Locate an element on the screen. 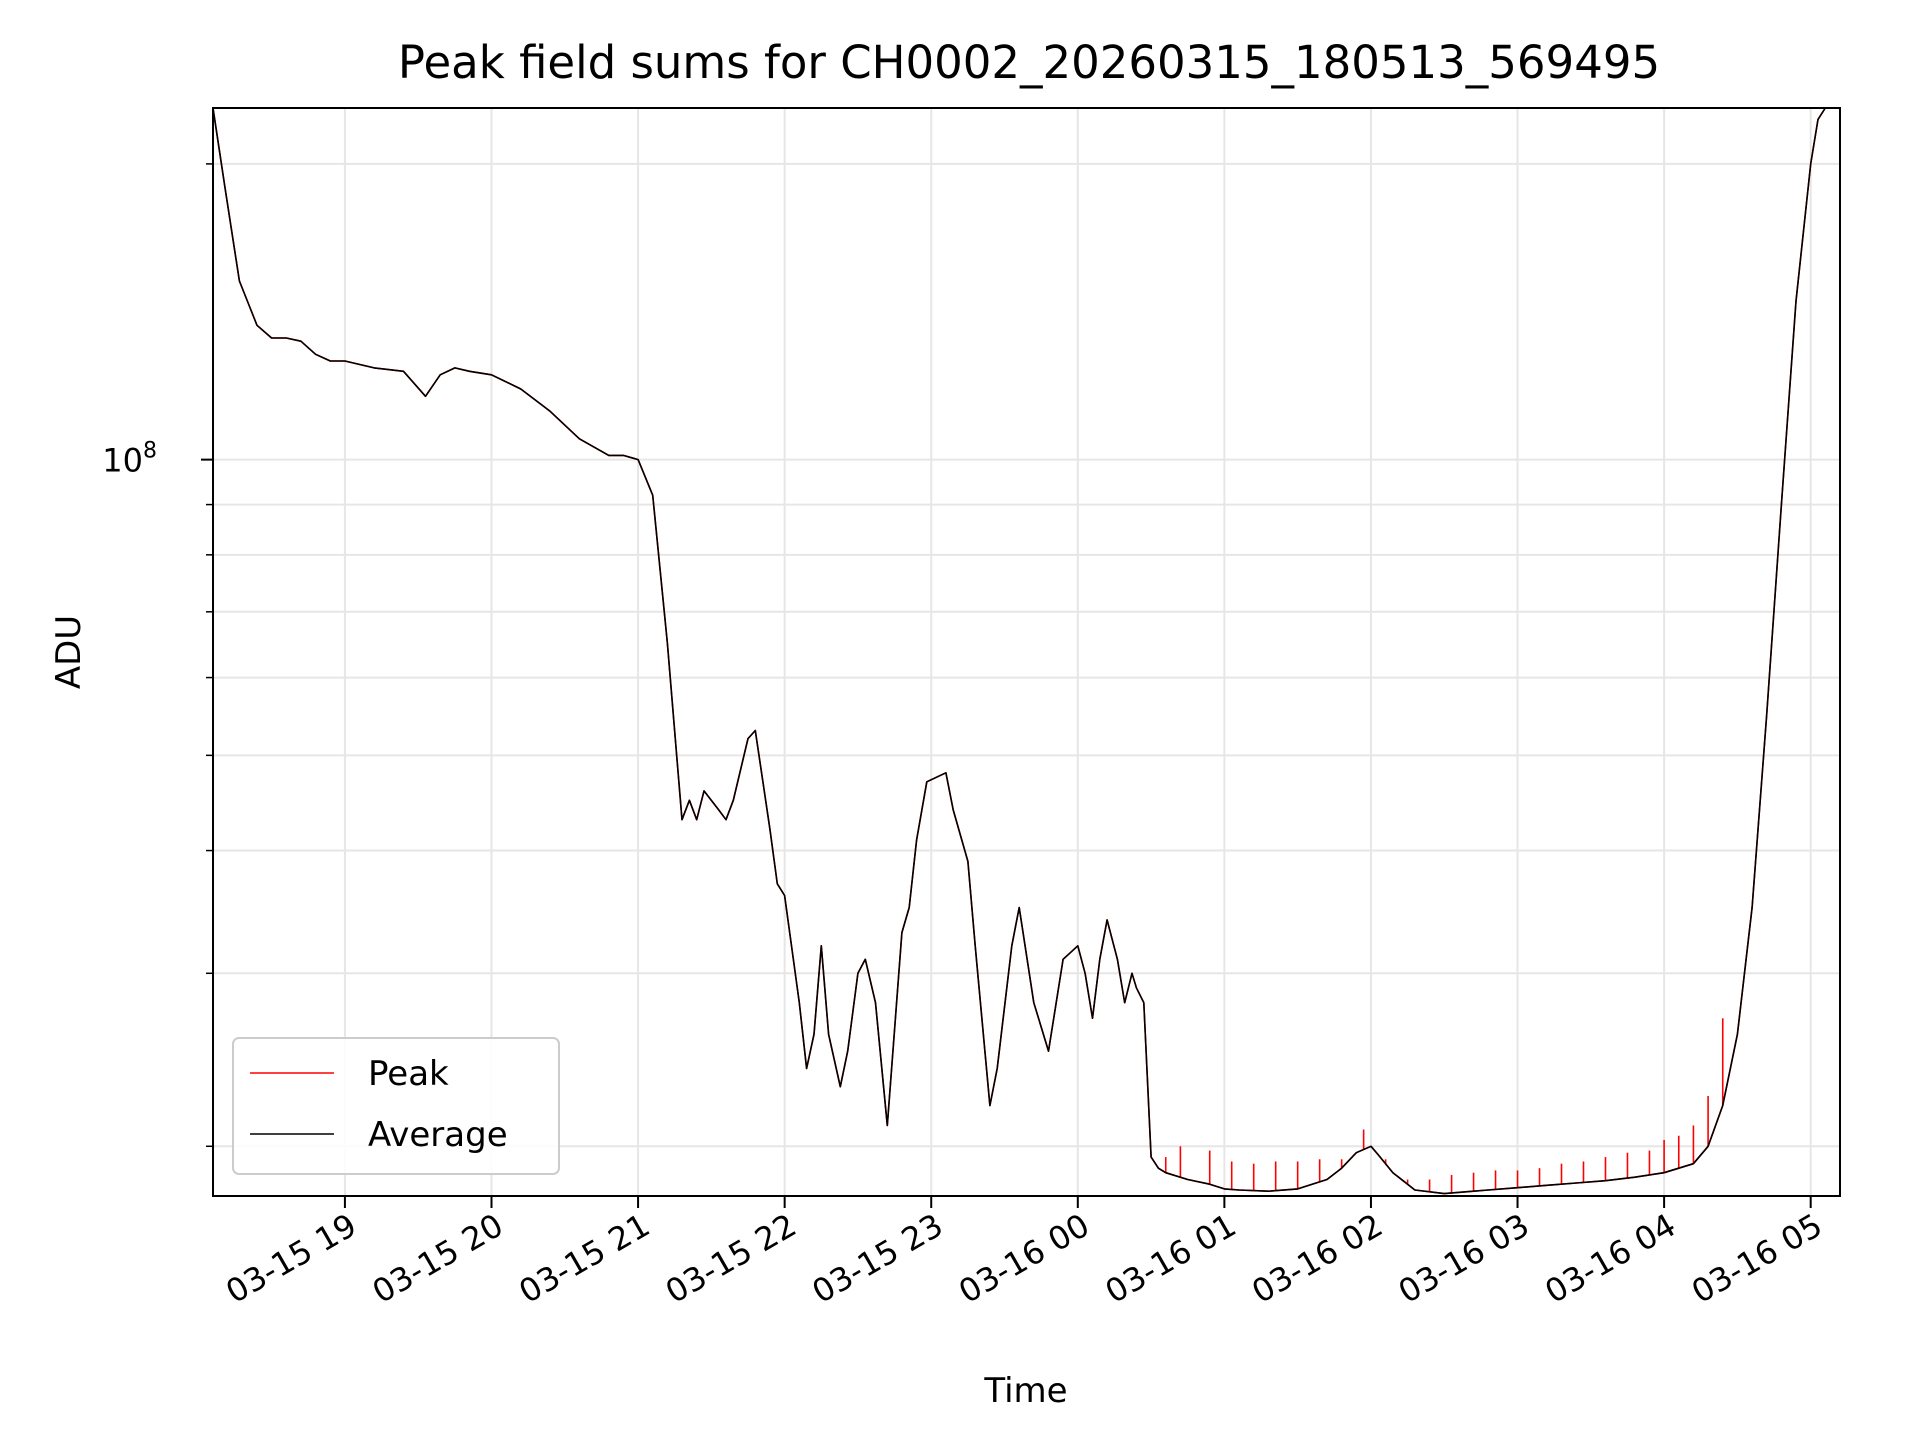 This screenshot has width=1920, height=1440. y-tick-label: 108 is located at coordinates (129, 459).